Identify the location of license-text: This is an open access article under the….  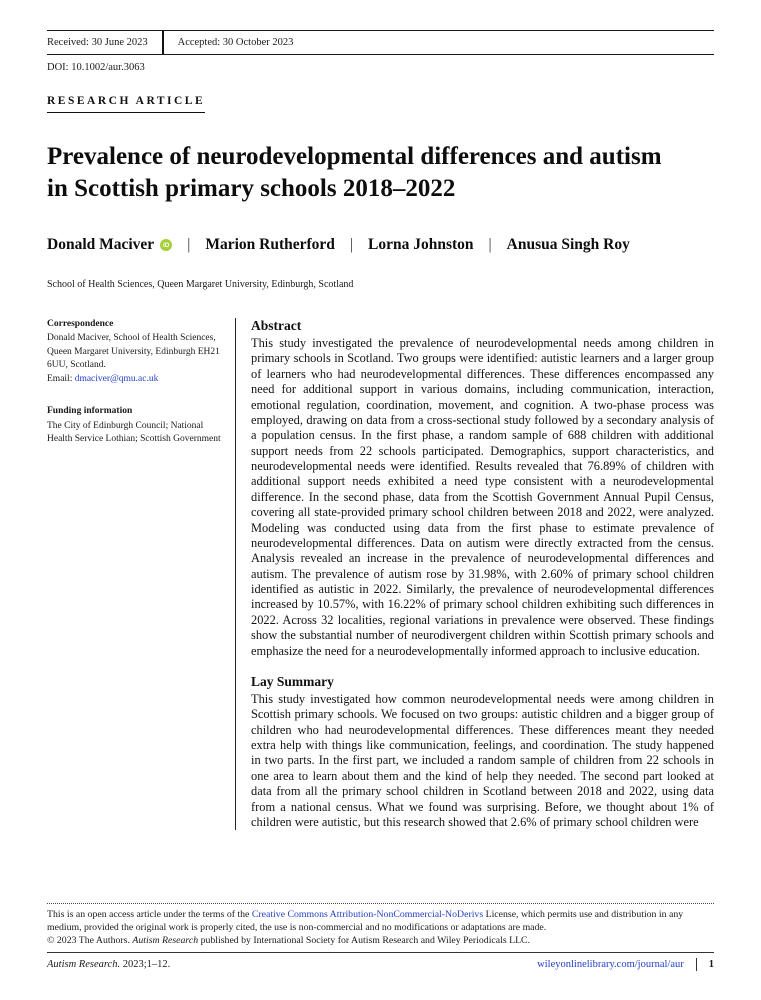
(380, 921).